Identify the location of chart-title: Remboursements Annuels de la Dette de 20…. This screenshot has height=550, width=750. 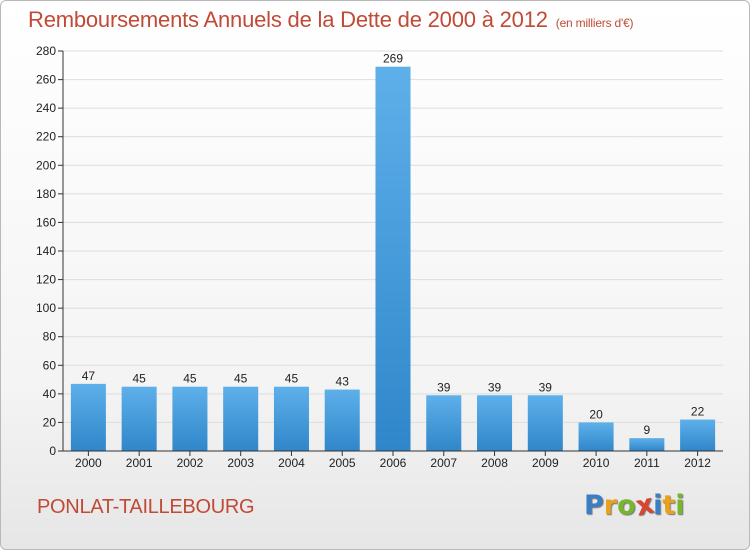
(331, 20).